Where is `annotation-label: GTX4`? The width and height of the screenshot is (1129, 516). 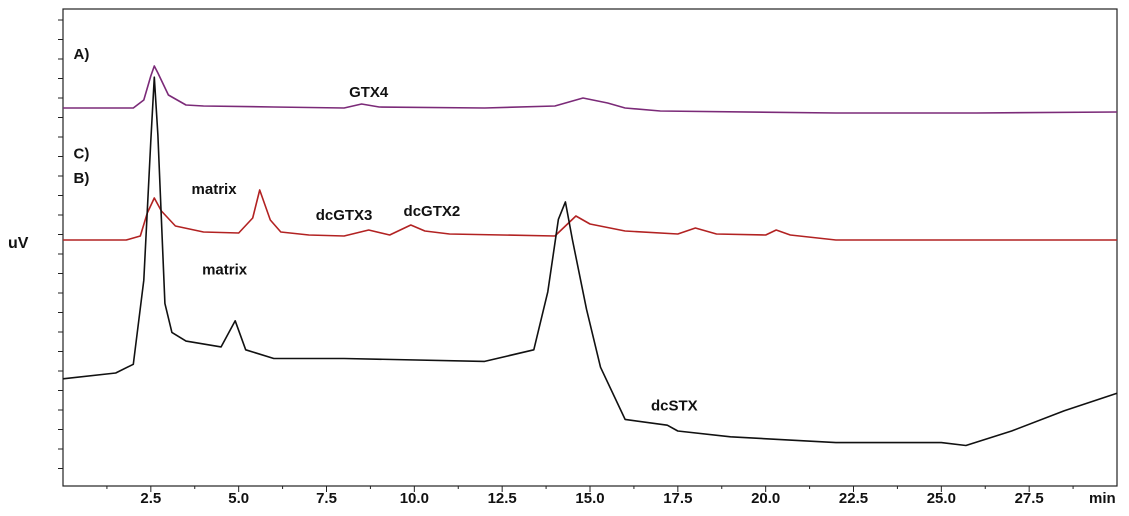 annotation-label: GTX4 is located at coordinates (369, 92).